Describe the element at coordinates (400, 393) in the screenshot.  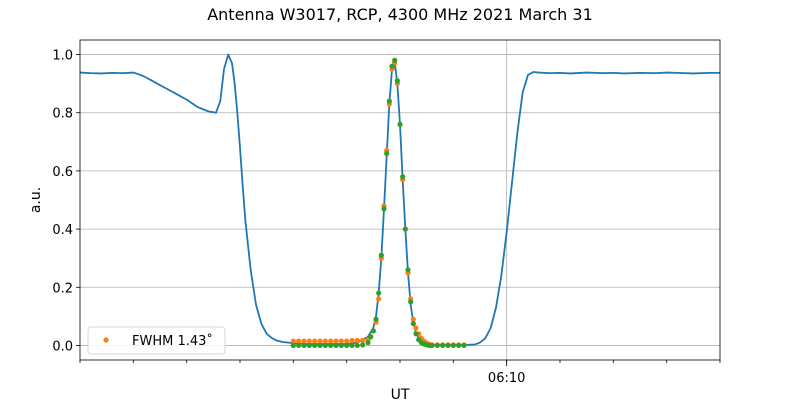
I see `x-axis-label: UT` at that location.